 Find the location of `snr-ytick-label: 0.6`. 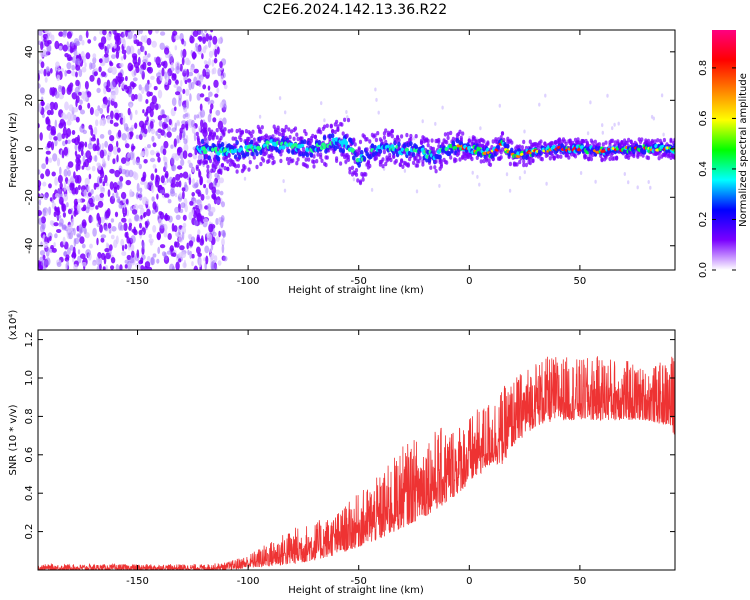

snr-ytick-label: 0.6 is located at coordinates (29, 455).